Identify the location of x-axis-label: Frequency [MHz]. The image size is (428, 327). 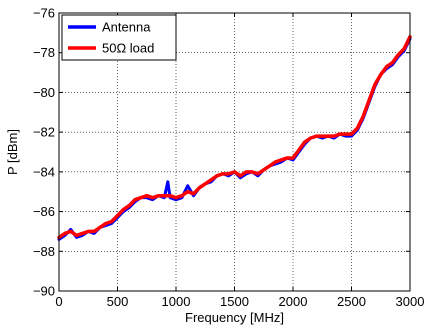
(234, 317).